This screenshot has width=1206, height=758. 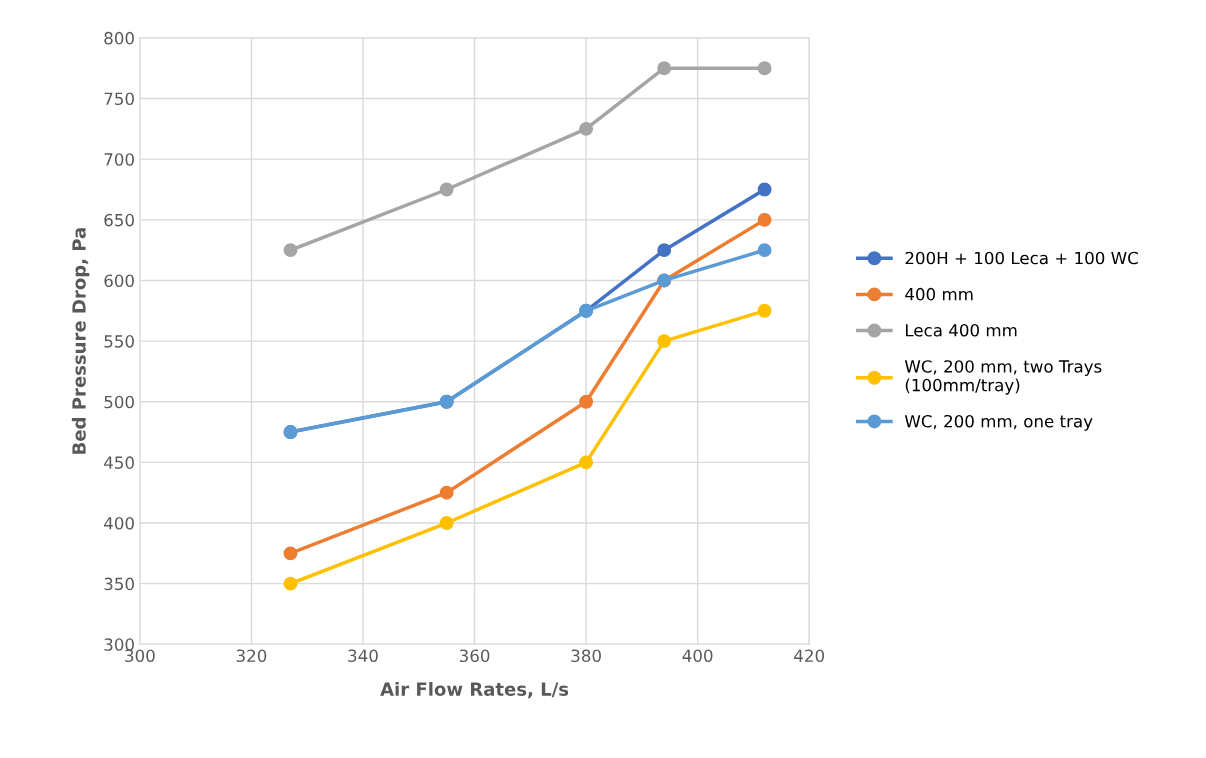 I want to click on x-tick-label: 300, so click(x=140, y=656).